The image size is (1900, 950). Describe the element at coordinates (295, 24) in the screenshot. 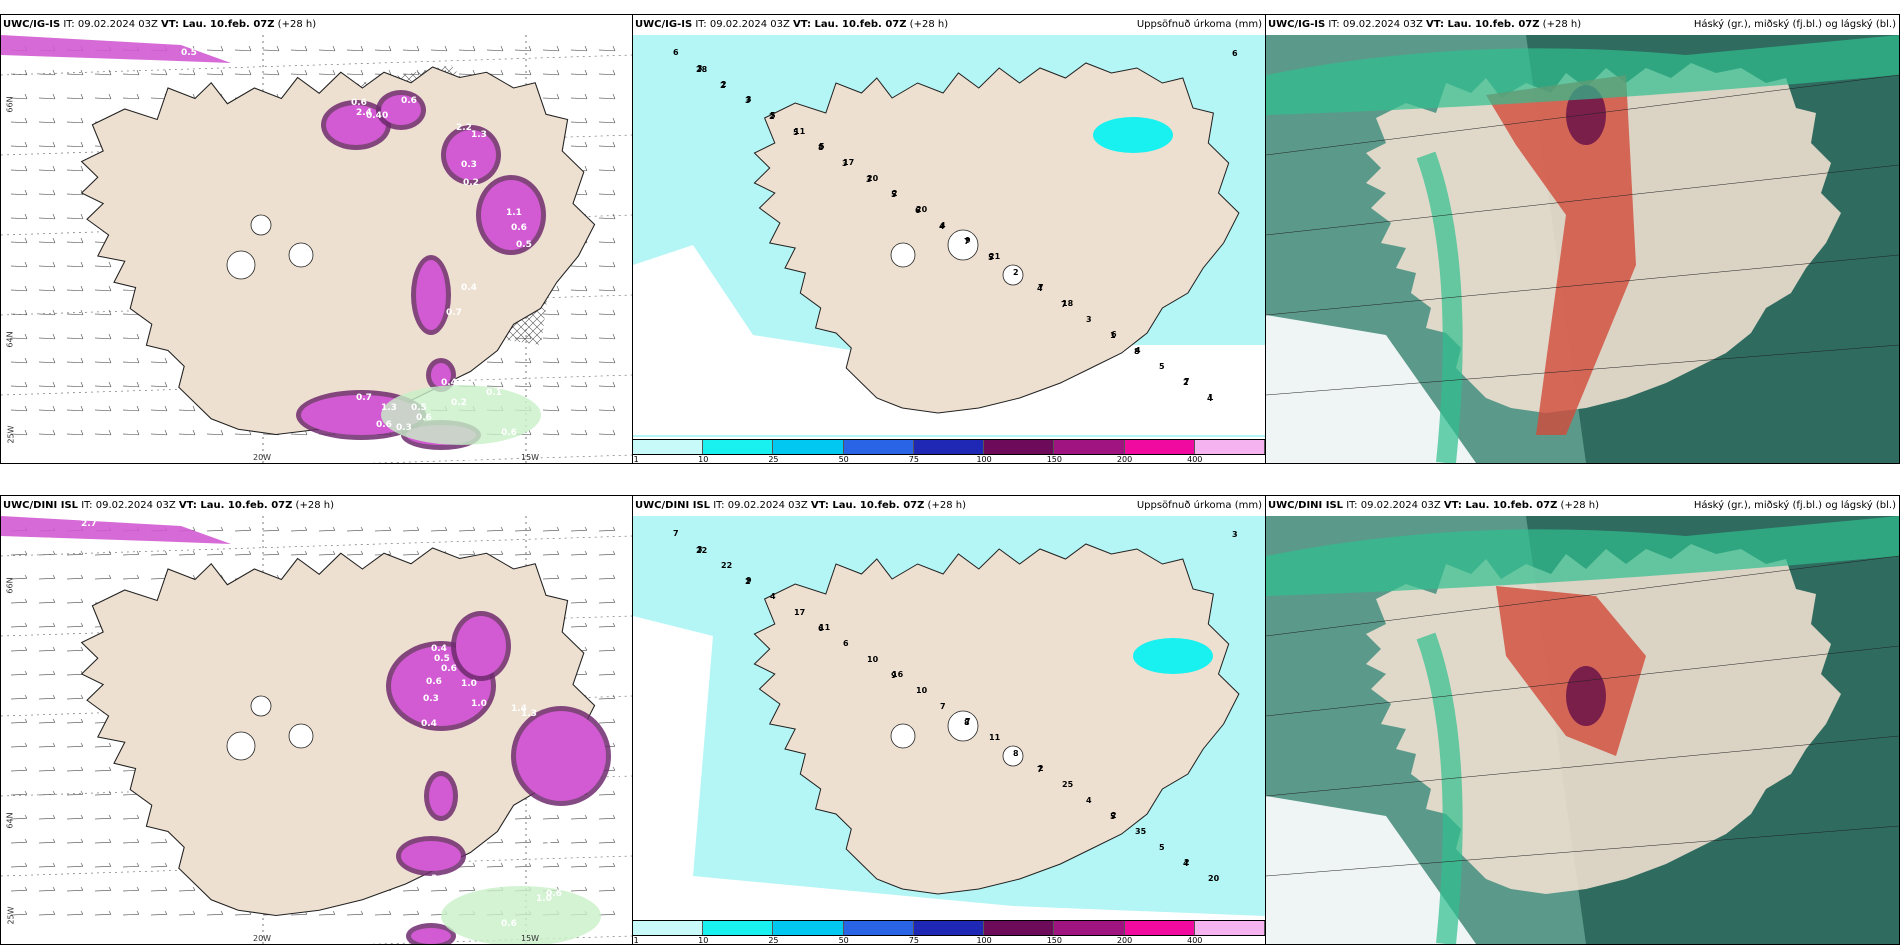

I see `lead-time: (+28 h)` at that location.